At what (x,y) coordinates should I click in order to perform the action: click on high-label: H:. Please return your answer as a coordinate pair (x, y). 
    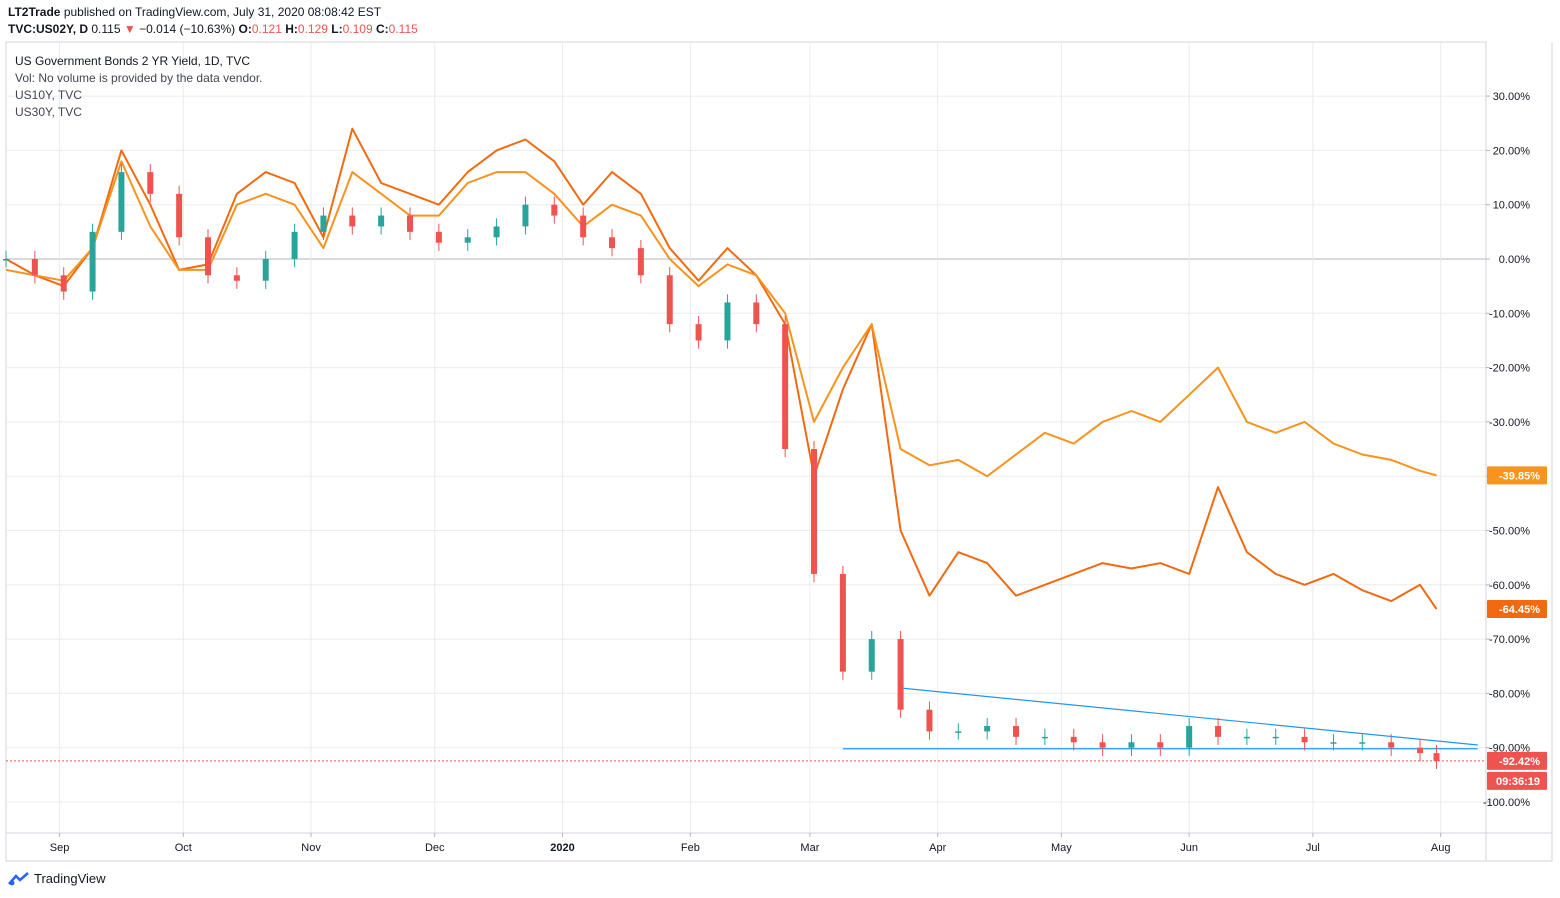
    Looking at the image, I should click on (291, 29).